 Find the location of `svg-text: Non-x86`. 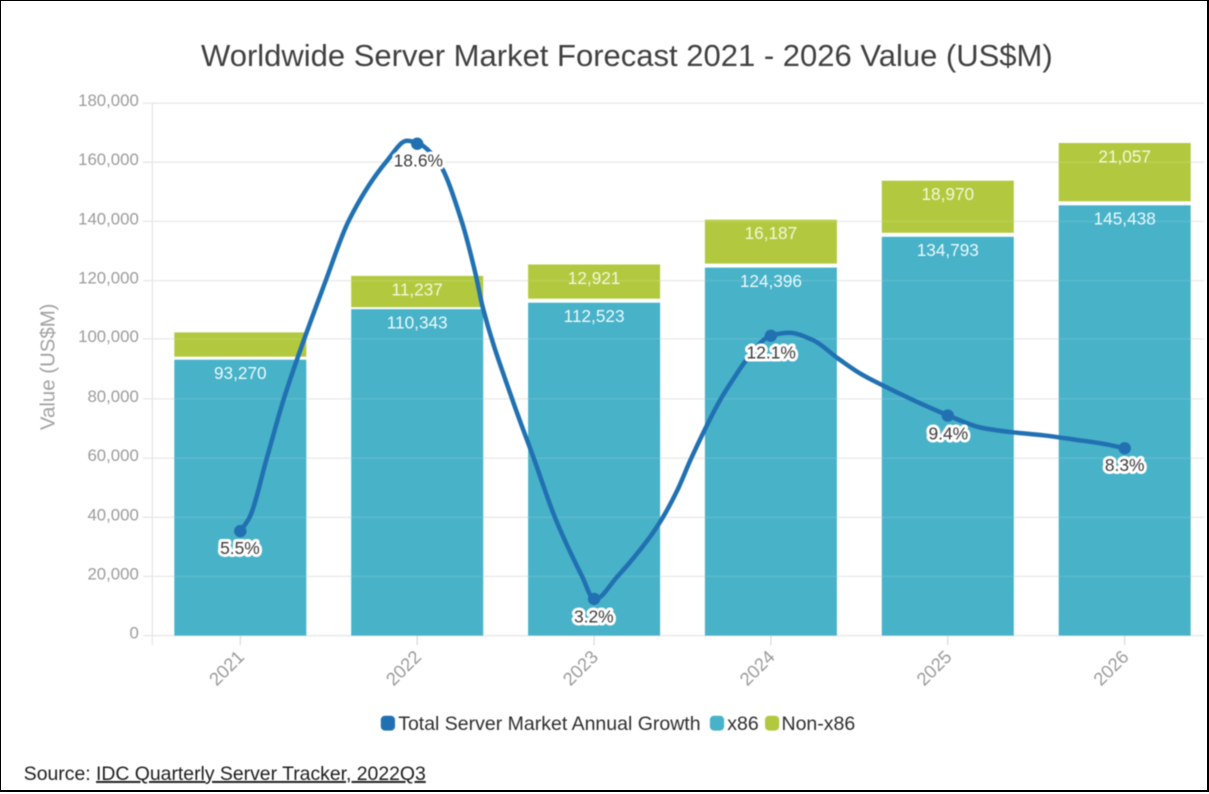

svg-text: Non-x86 is located at coordinates (819, 724).